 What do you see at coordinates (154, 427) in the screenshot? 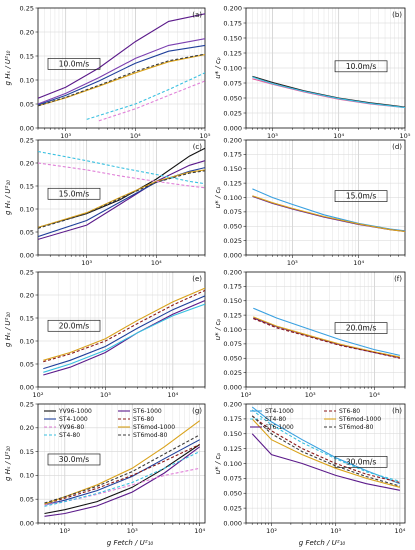
I see `legend-entry: ST6mod-1000` at bounding box center [154, 427].